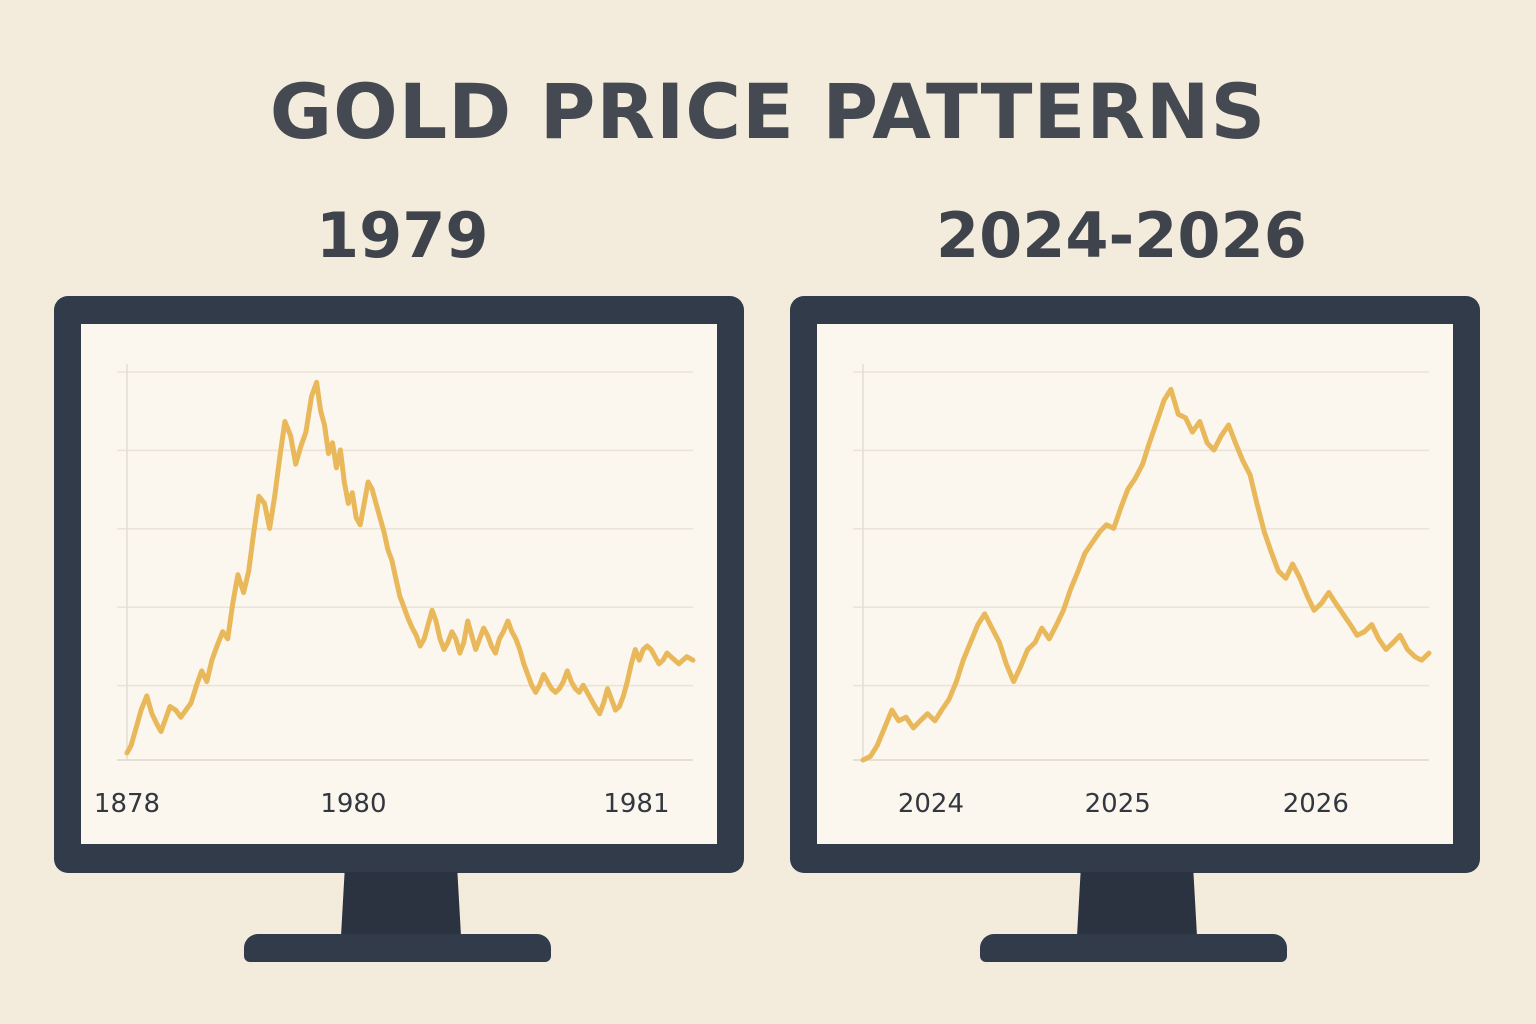 Image resolution: width=1536 pixels, height=1024 pixels. What do you see at coordinates (1121, 235) in the screenshot?
I see `panel-heading-2024-2026: 2024-2026` at bounding box center [1121, 235].